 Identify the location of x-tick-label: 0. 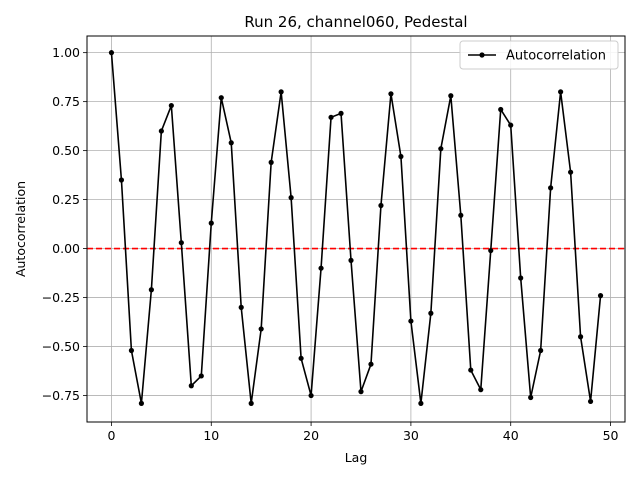
(111, 435).